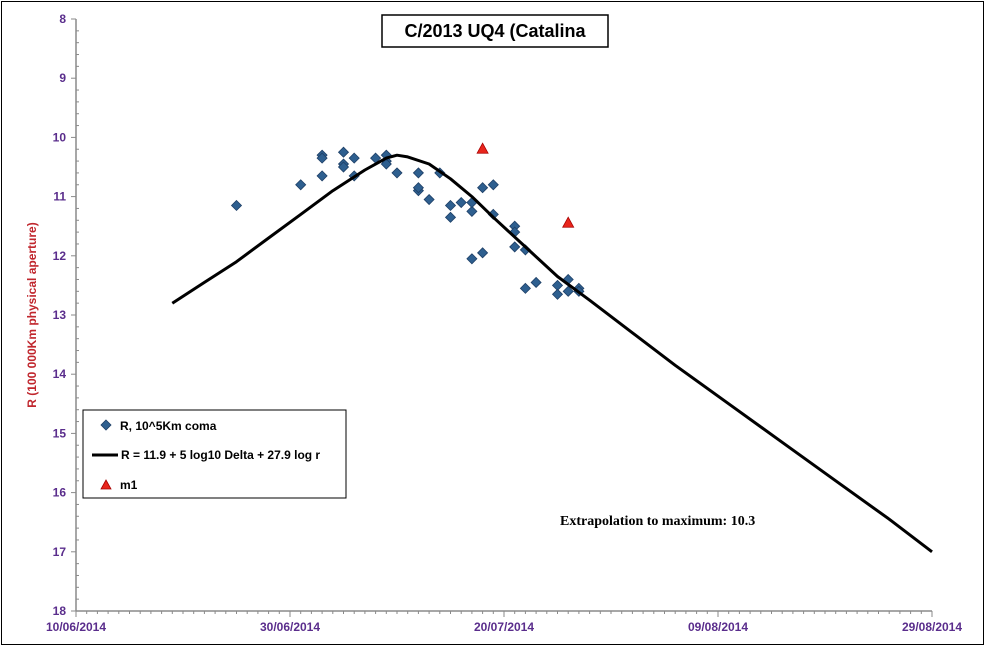 This screenshot has height=648, width=987. Describe the element at coordinates (60, 433) in the screenshot. I see `y-tick-label: 15` at that location.